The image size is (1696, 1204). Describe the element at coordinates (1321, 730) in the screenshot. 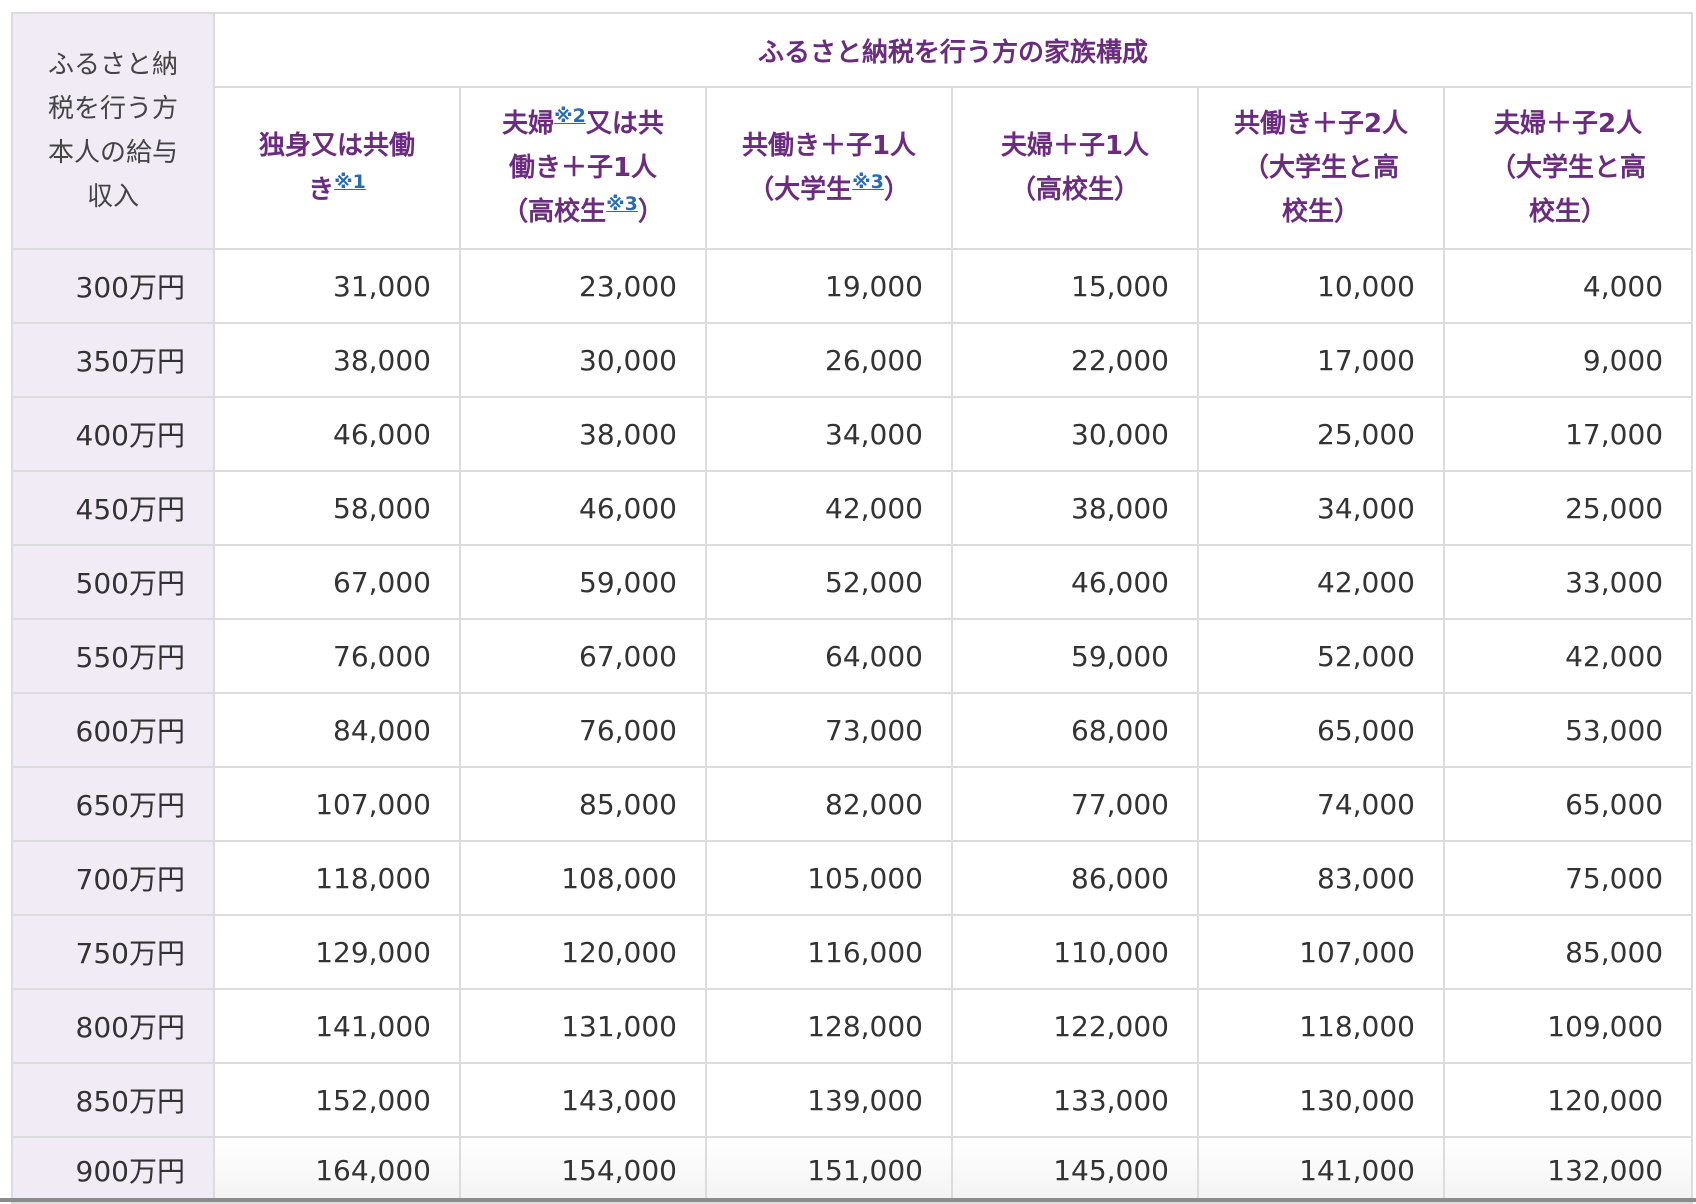

I see `limit-value-cell: 65,000` at that location.